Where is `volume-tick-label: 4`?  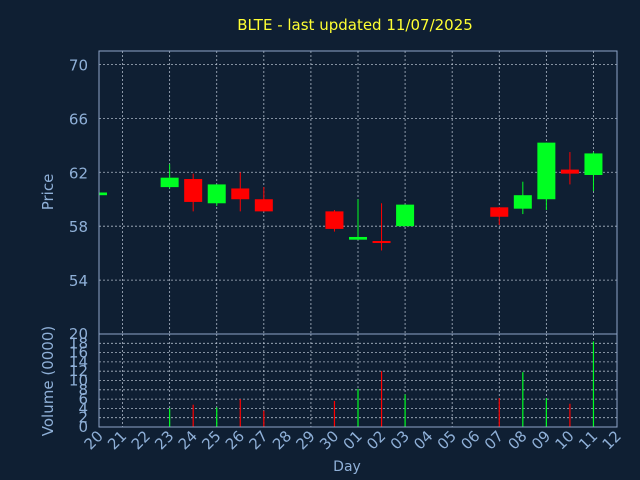 volume-tick-label: 4 is located at coordinates (83, 408).